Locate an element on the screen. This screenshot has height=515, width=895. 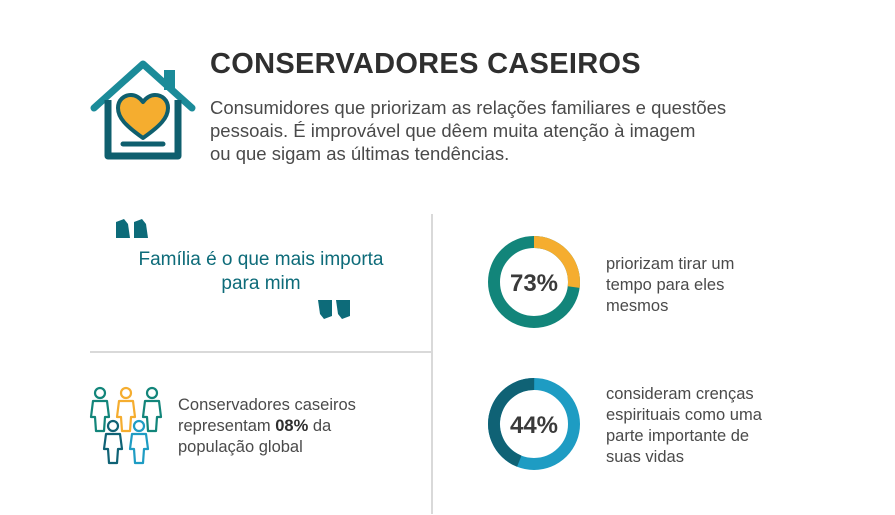
people-group-icon is located at coordinates (126, 425).